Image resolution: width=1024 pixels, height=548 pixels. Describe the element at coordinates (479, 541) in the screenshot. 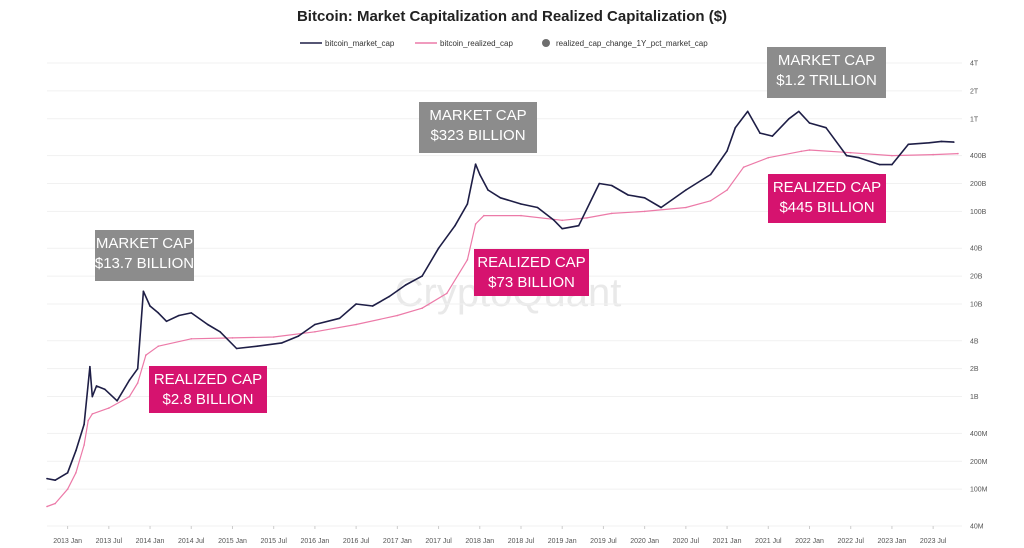

I see `x-tick-label: 2018 Jan` at that location.